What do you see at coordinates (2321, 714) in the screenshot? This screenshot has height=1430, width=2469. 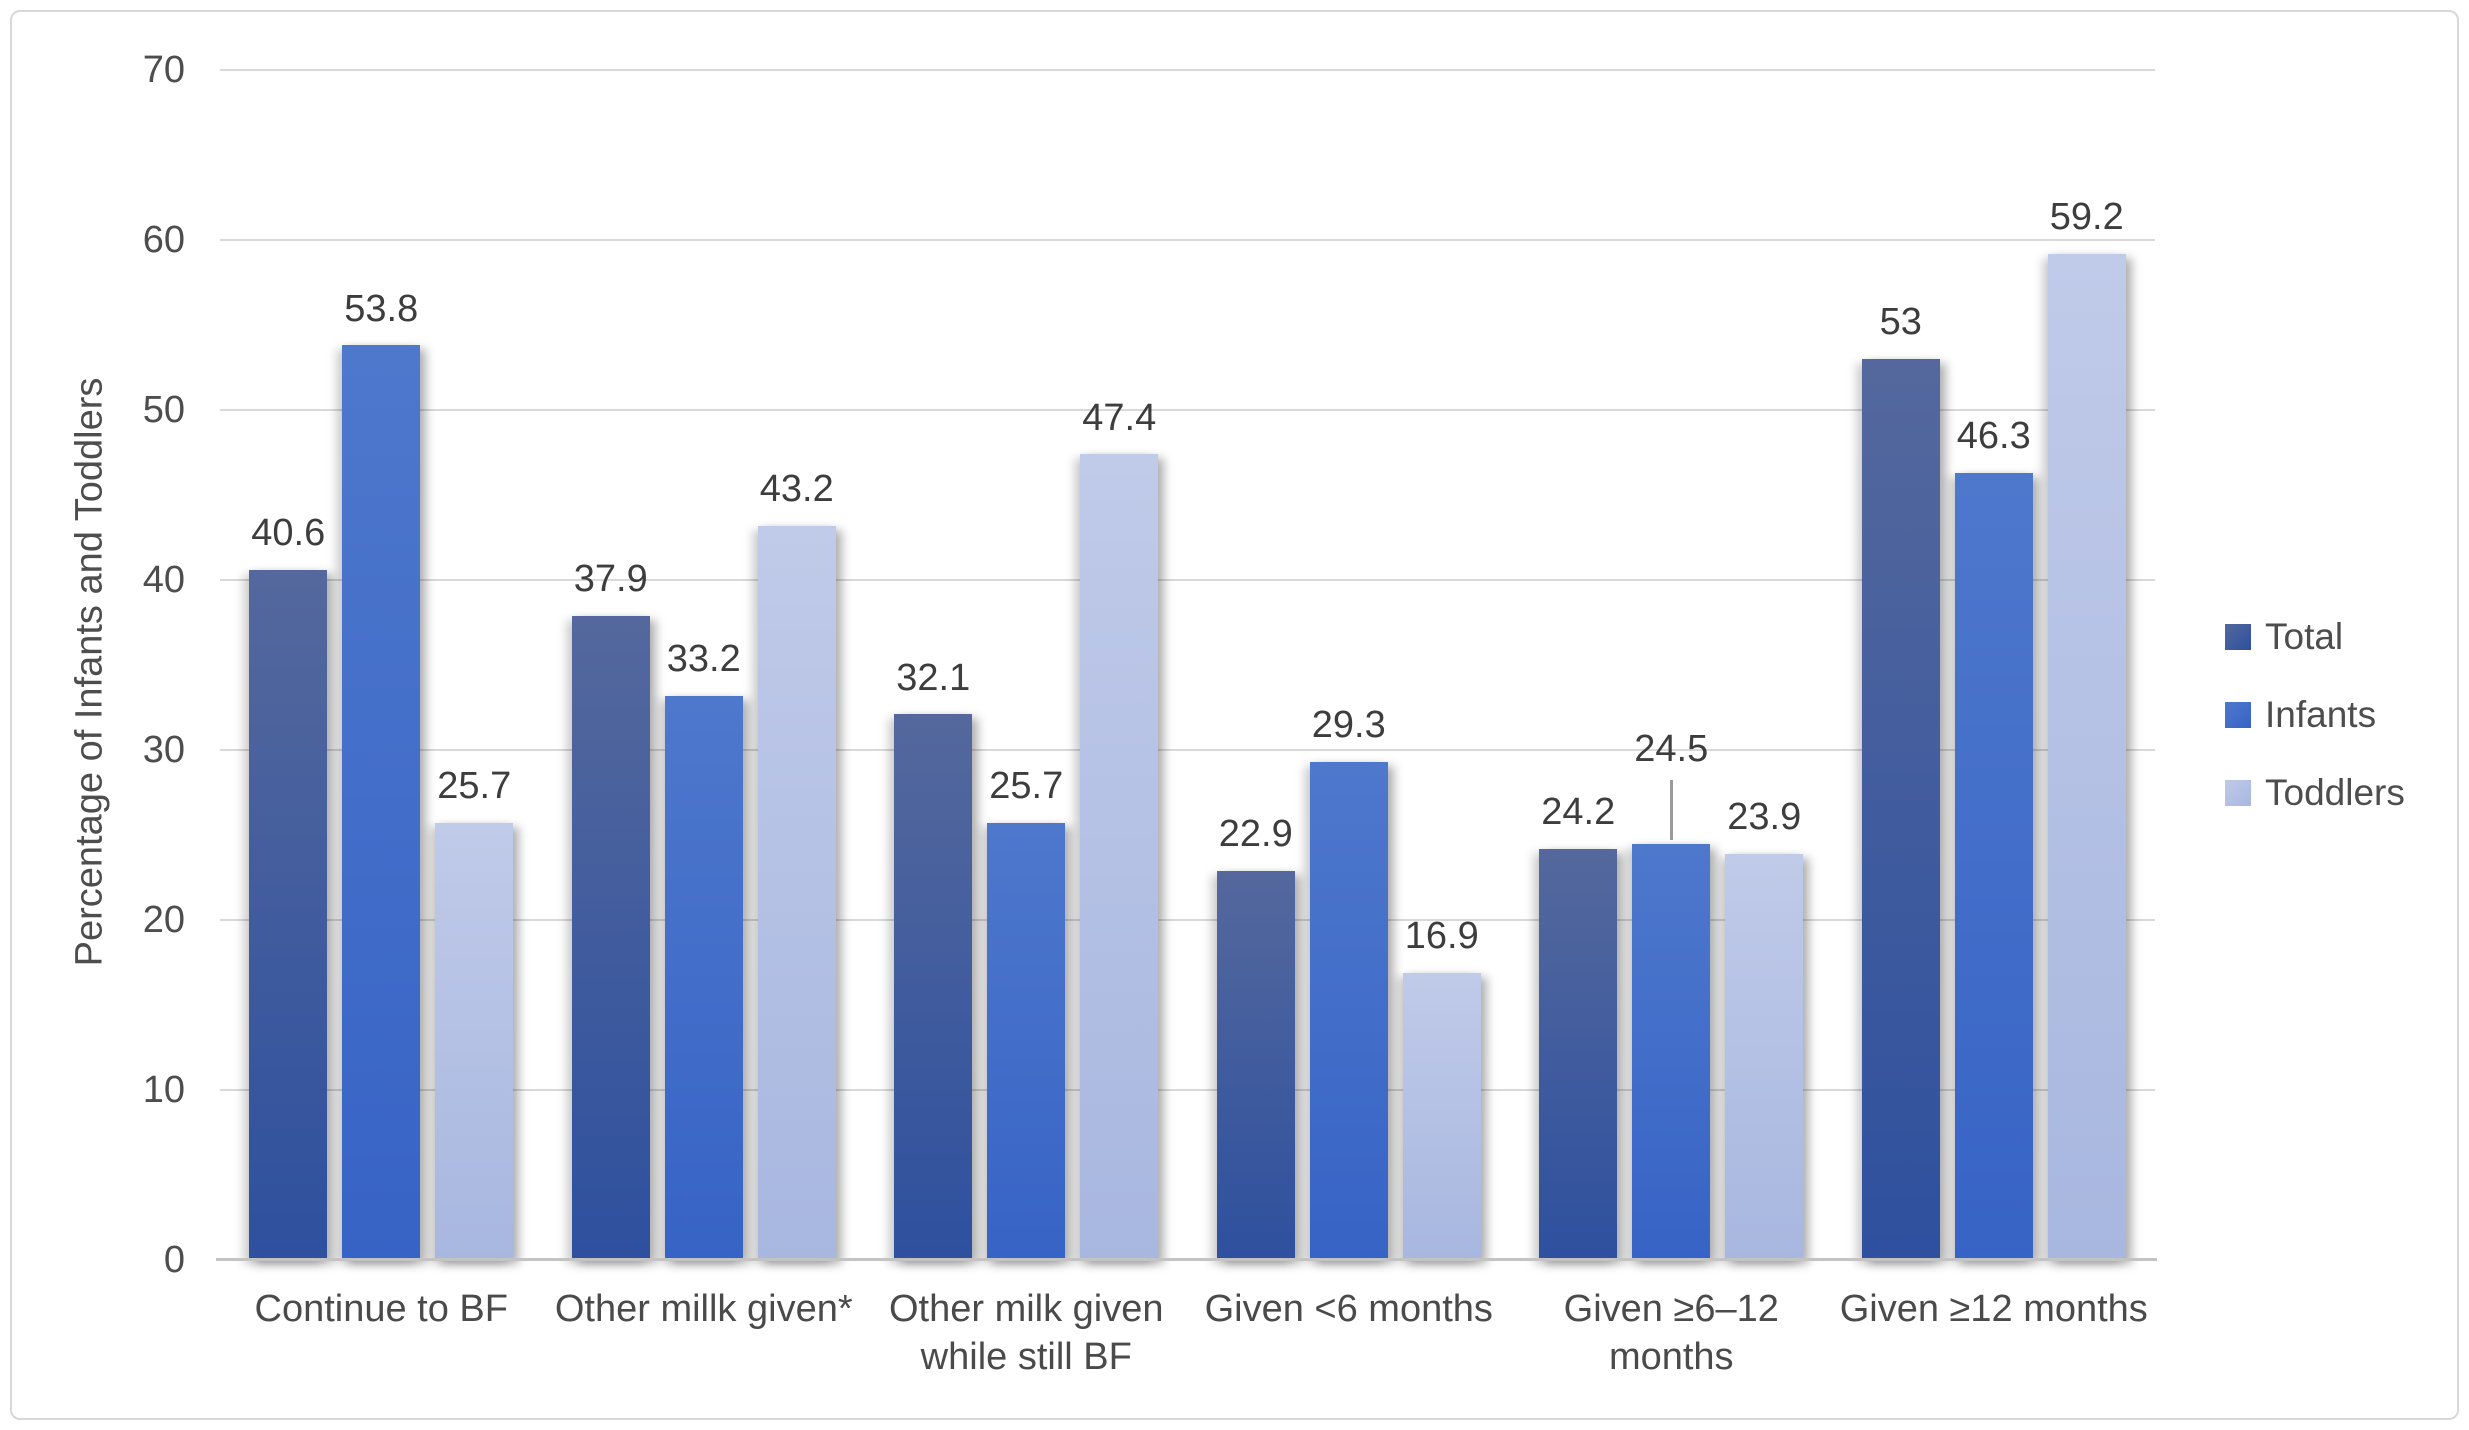 I see `legend-label: Infants` at bounding box center [2321, 714].